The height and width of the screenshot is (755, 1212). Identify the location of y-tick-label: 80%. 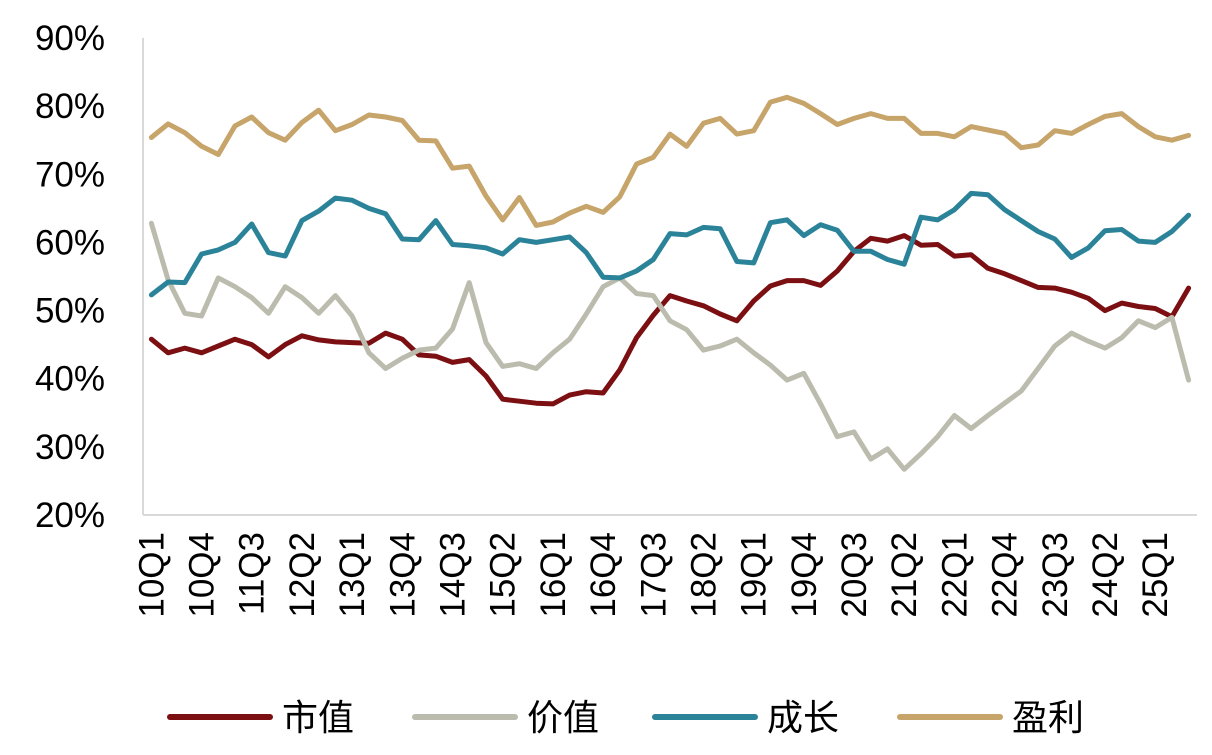
(70, 106).